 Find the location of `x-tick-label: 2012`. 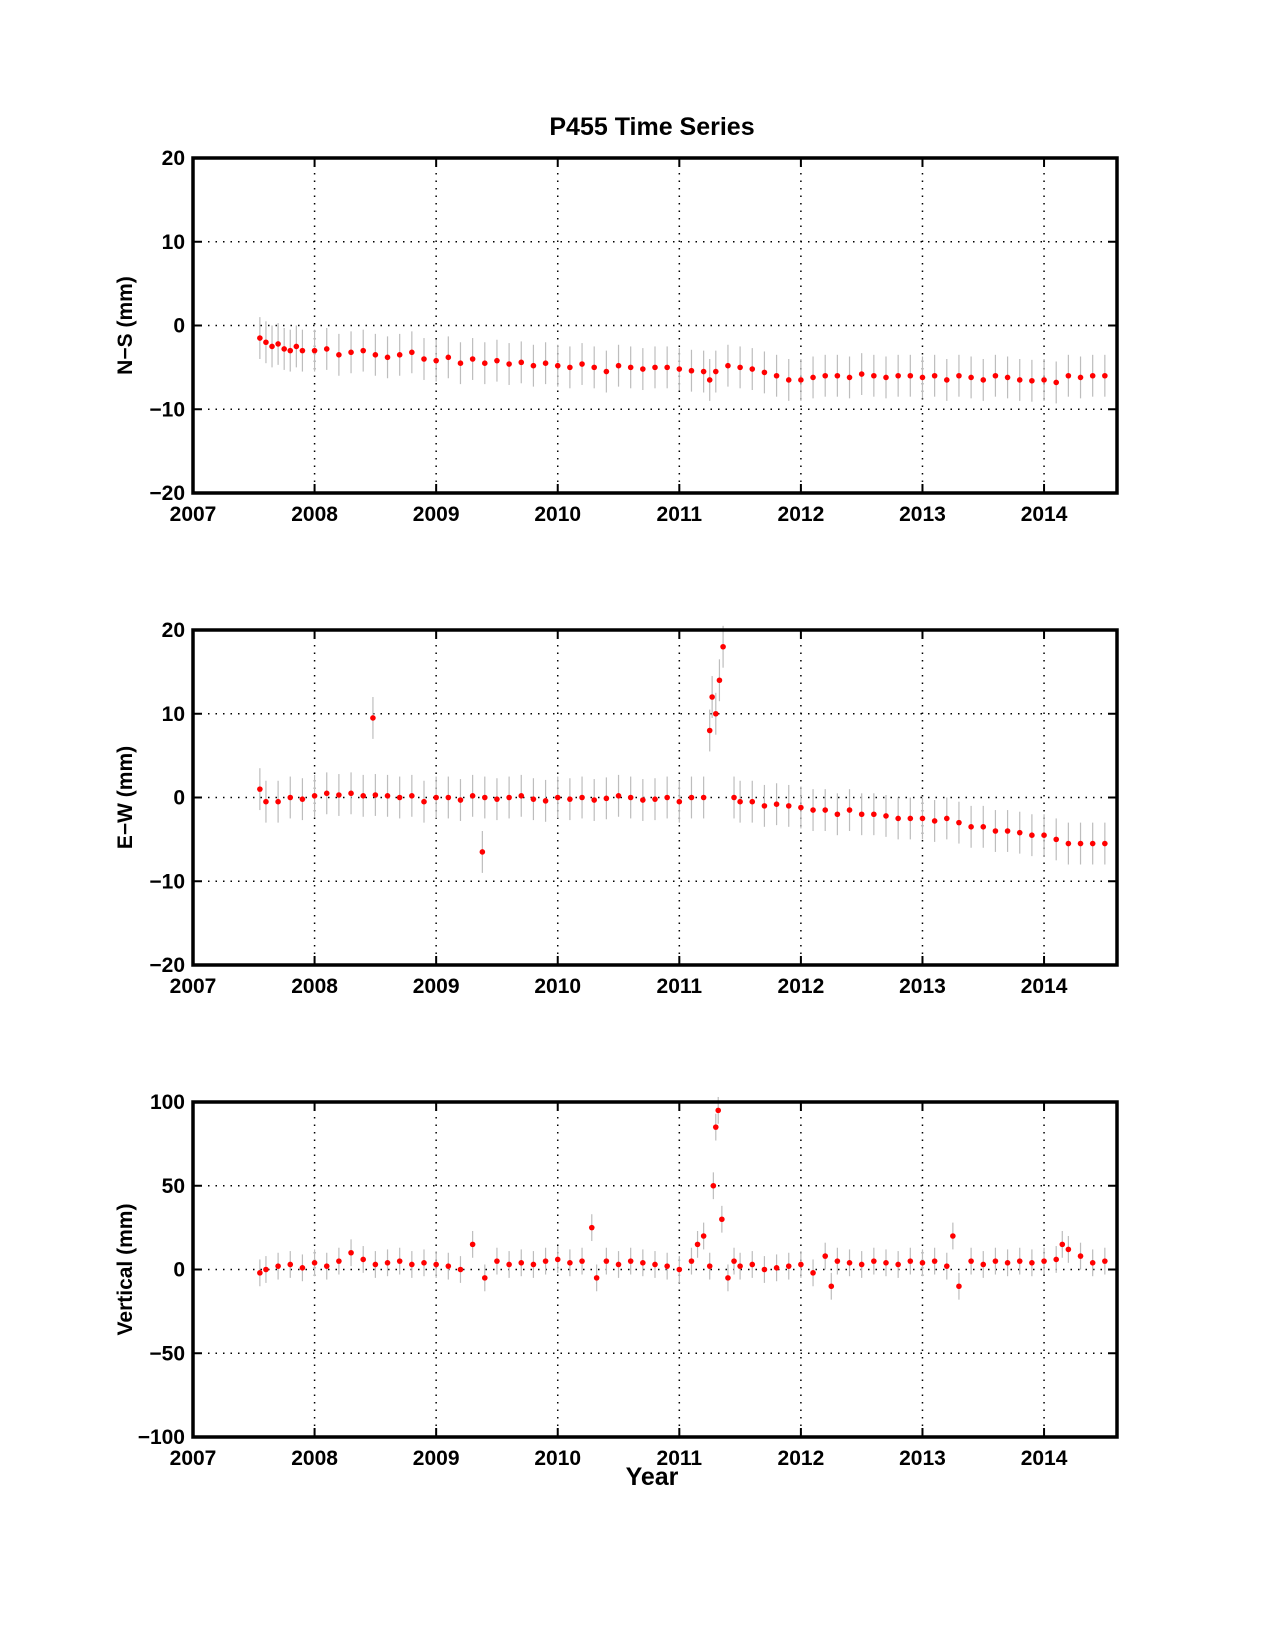

x-tick-label: 2012 is located at coordinates (801, 986).